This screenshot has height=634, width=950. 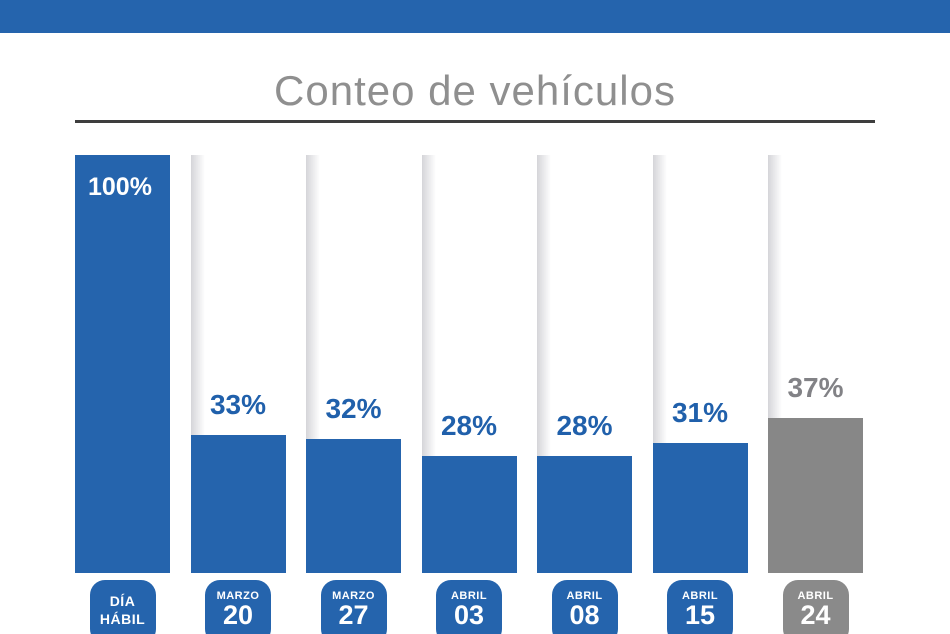 I want to click on badge-day: 03, so click(x=469, y=615).